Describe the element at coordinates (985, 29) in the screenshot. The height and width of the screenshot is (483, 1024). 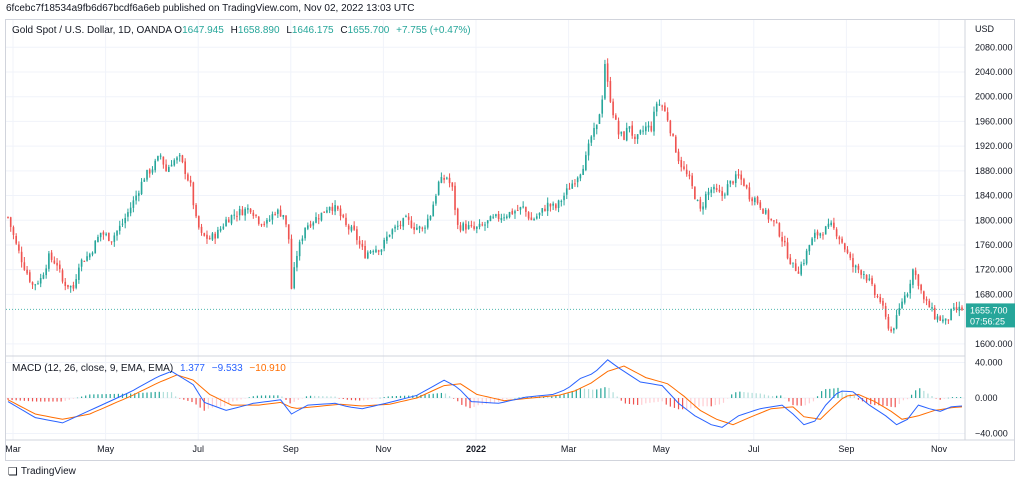
I see `currency-label: USD` at that location.